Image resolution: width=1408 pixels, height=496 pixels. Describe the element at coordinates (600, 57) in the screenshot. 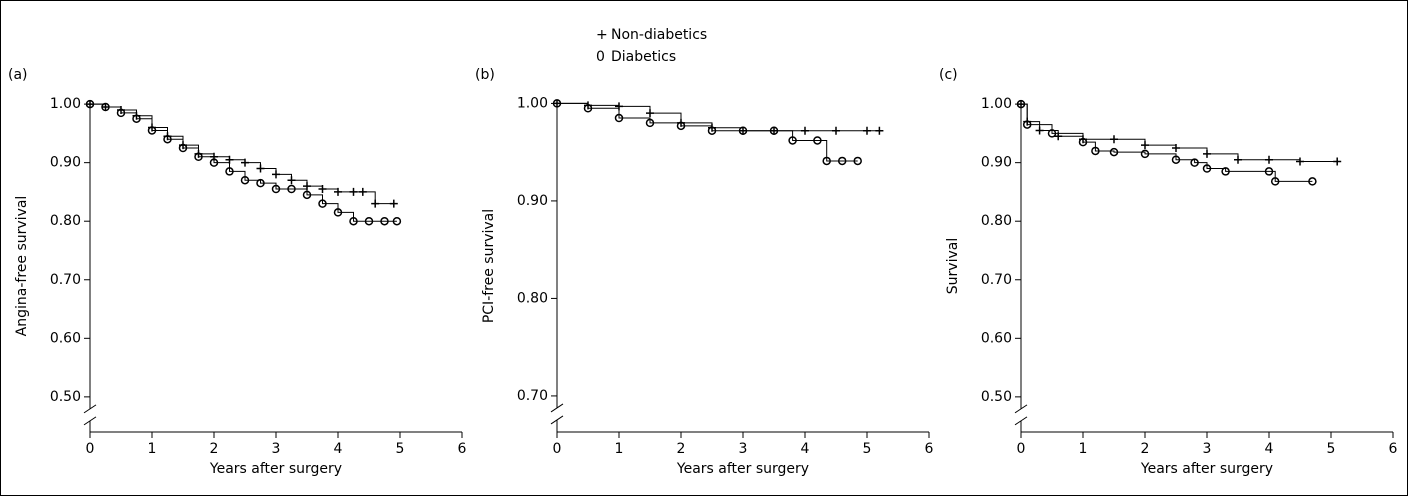

I see `legend-symbol: 0` at that location.